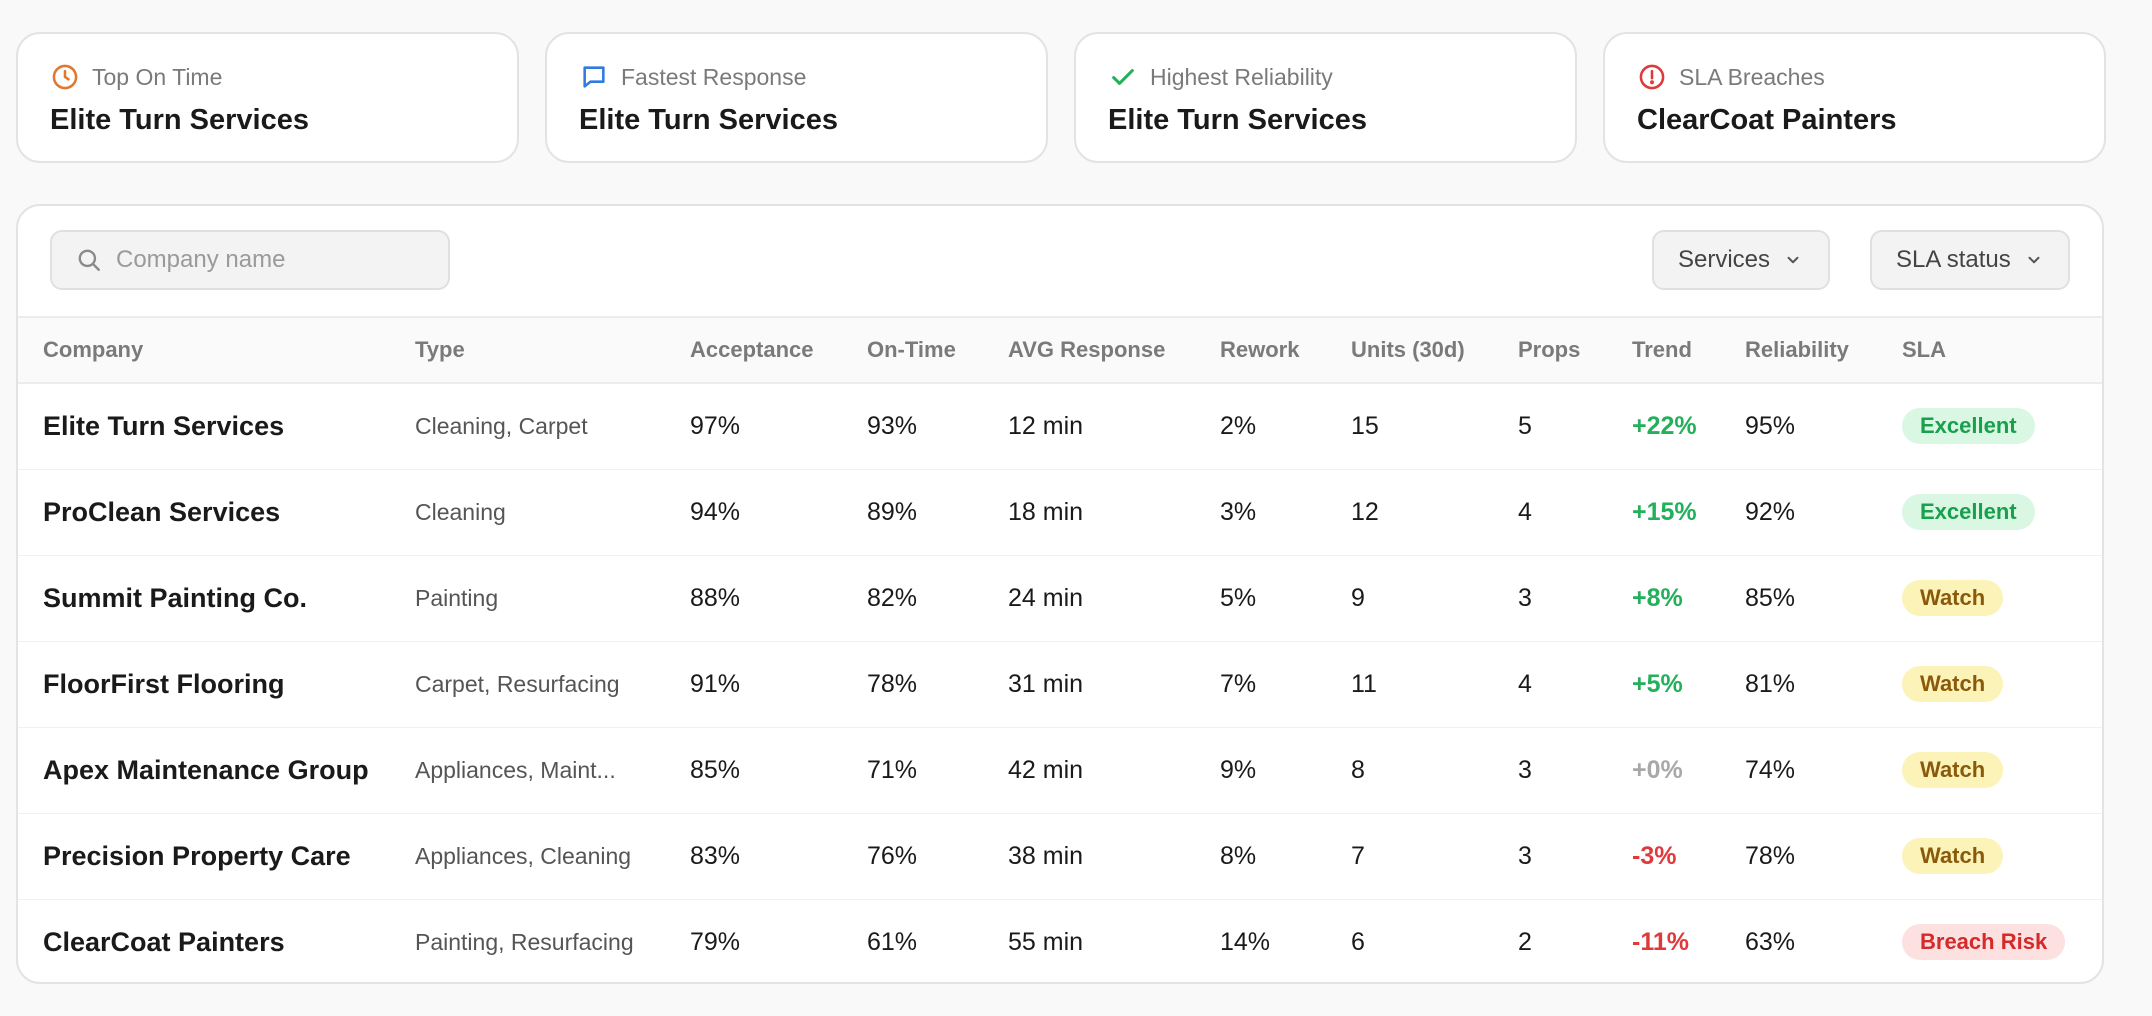  What do you see at coordinates (1123, 77) in the screenshot?
I see `check-icon` at bounding box center [1123, 77].